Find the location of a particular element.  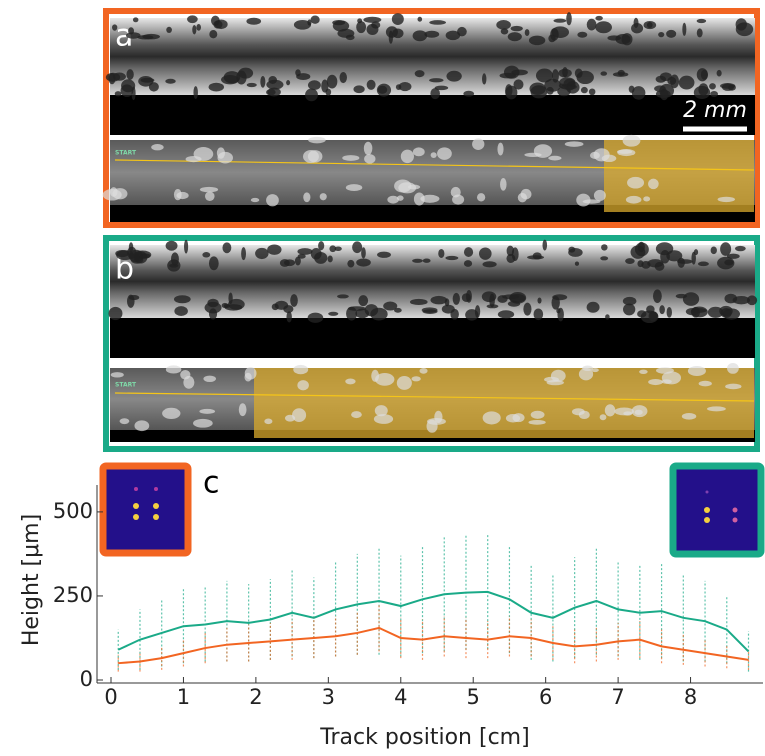

y-tick-label: 500 is located at coordinates (73, 511).